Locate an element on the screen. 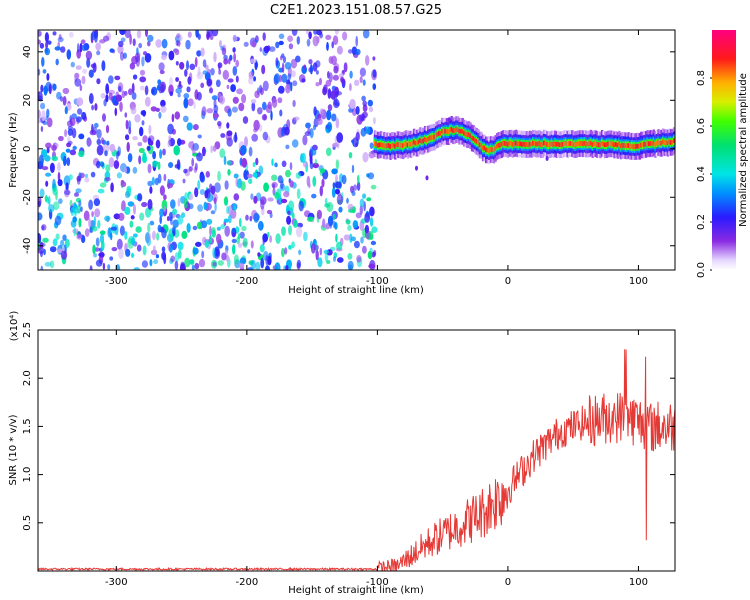 This screenshot has width=750, height=600. snr-xlabel: Height of straight line (km) is located at coordinates (356, 590).